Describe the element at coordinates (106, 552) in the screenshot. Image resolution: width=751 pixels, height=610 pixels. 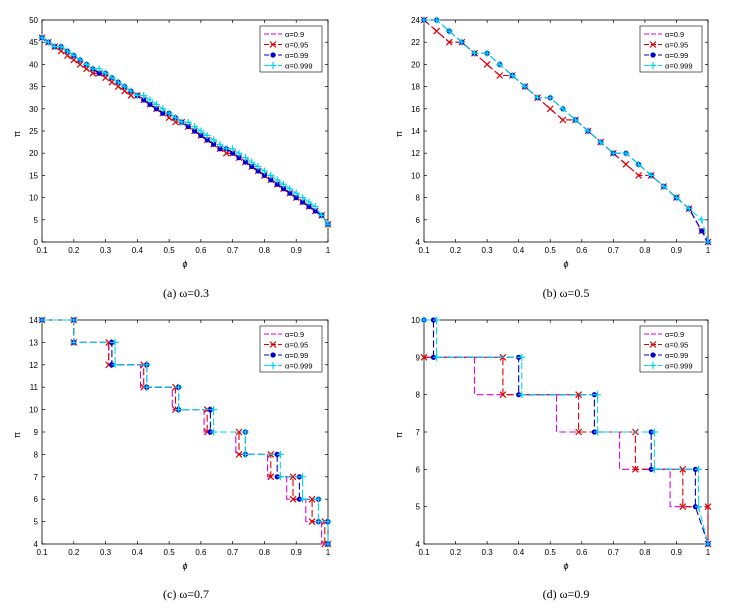
I see `x-tick-label: 0.3` at that location.